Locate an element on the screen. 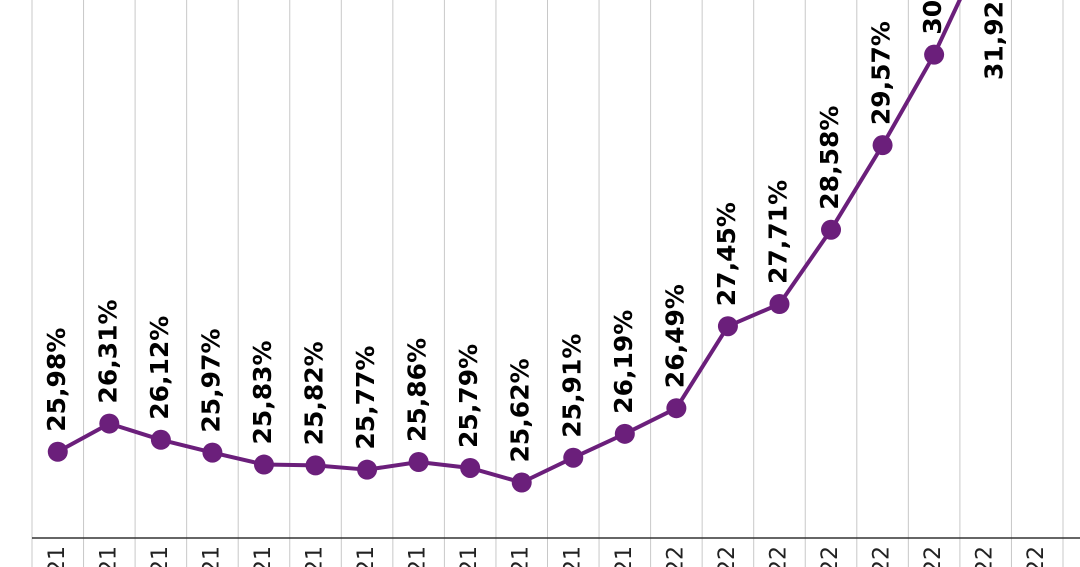 Image resolution: width=1080 pixels, height=567 pixels. value-label: 25,86% is located at coordinates (417, 390).